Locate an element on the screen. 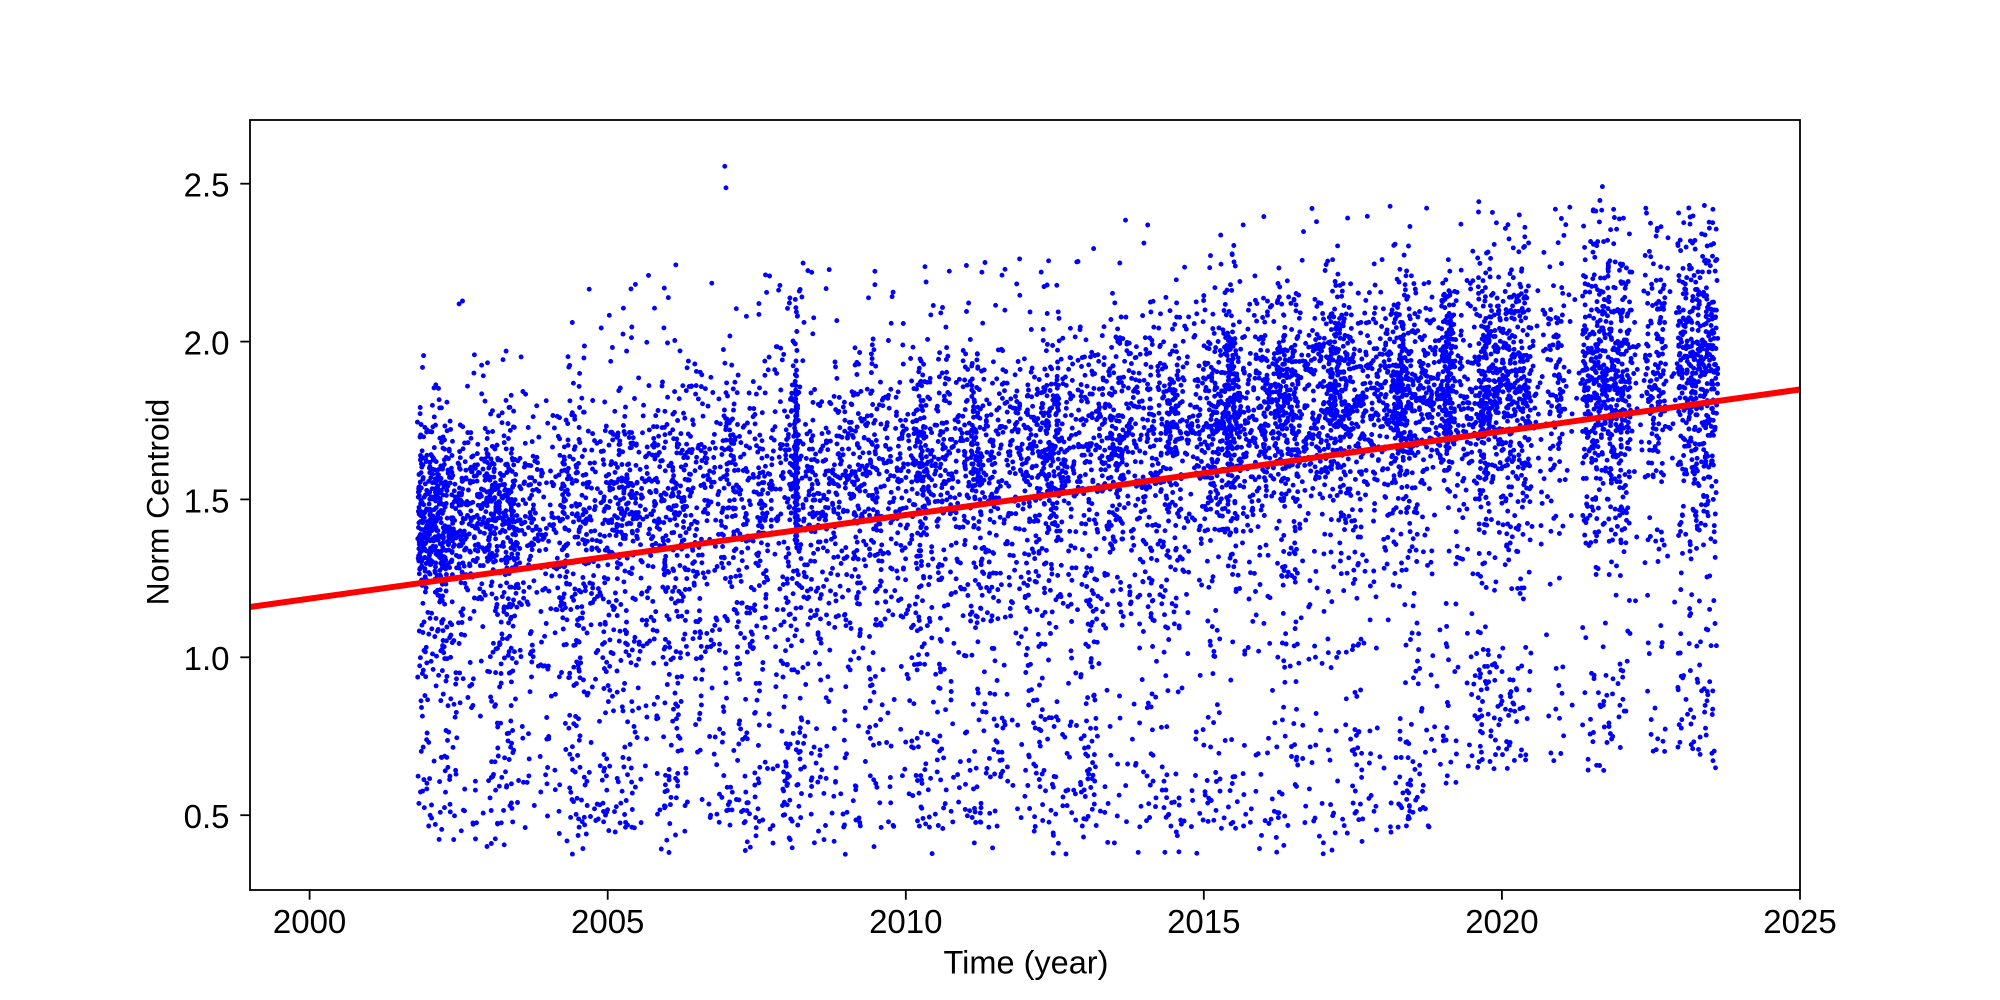 The image size is (2000, 1000). svg-text: 2.0 is located at coordinates (207, 343).